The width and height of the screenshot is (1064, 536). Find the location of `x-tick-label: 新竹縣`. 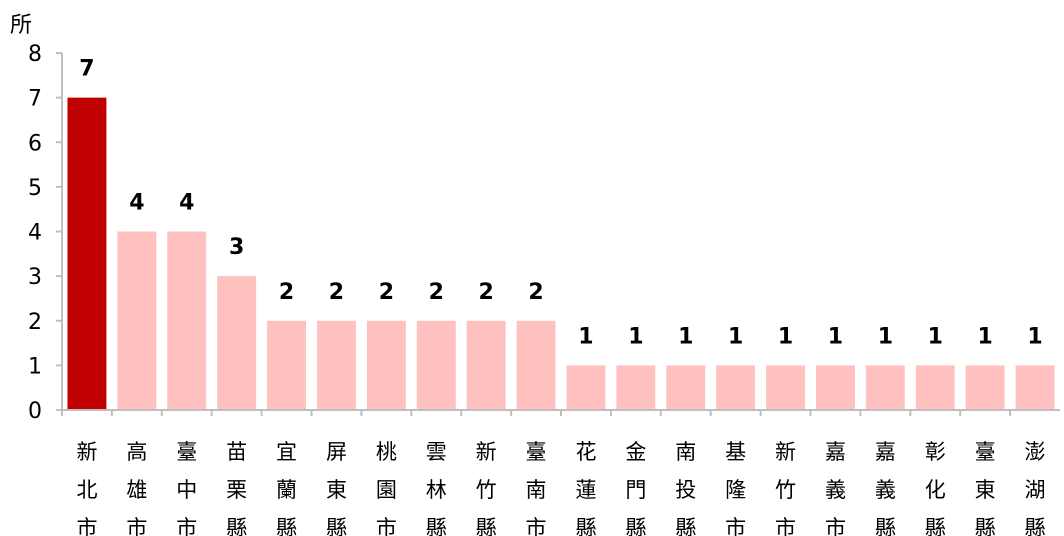

x-tick-label: 新竹縣 is located at coordinates (486, 488).